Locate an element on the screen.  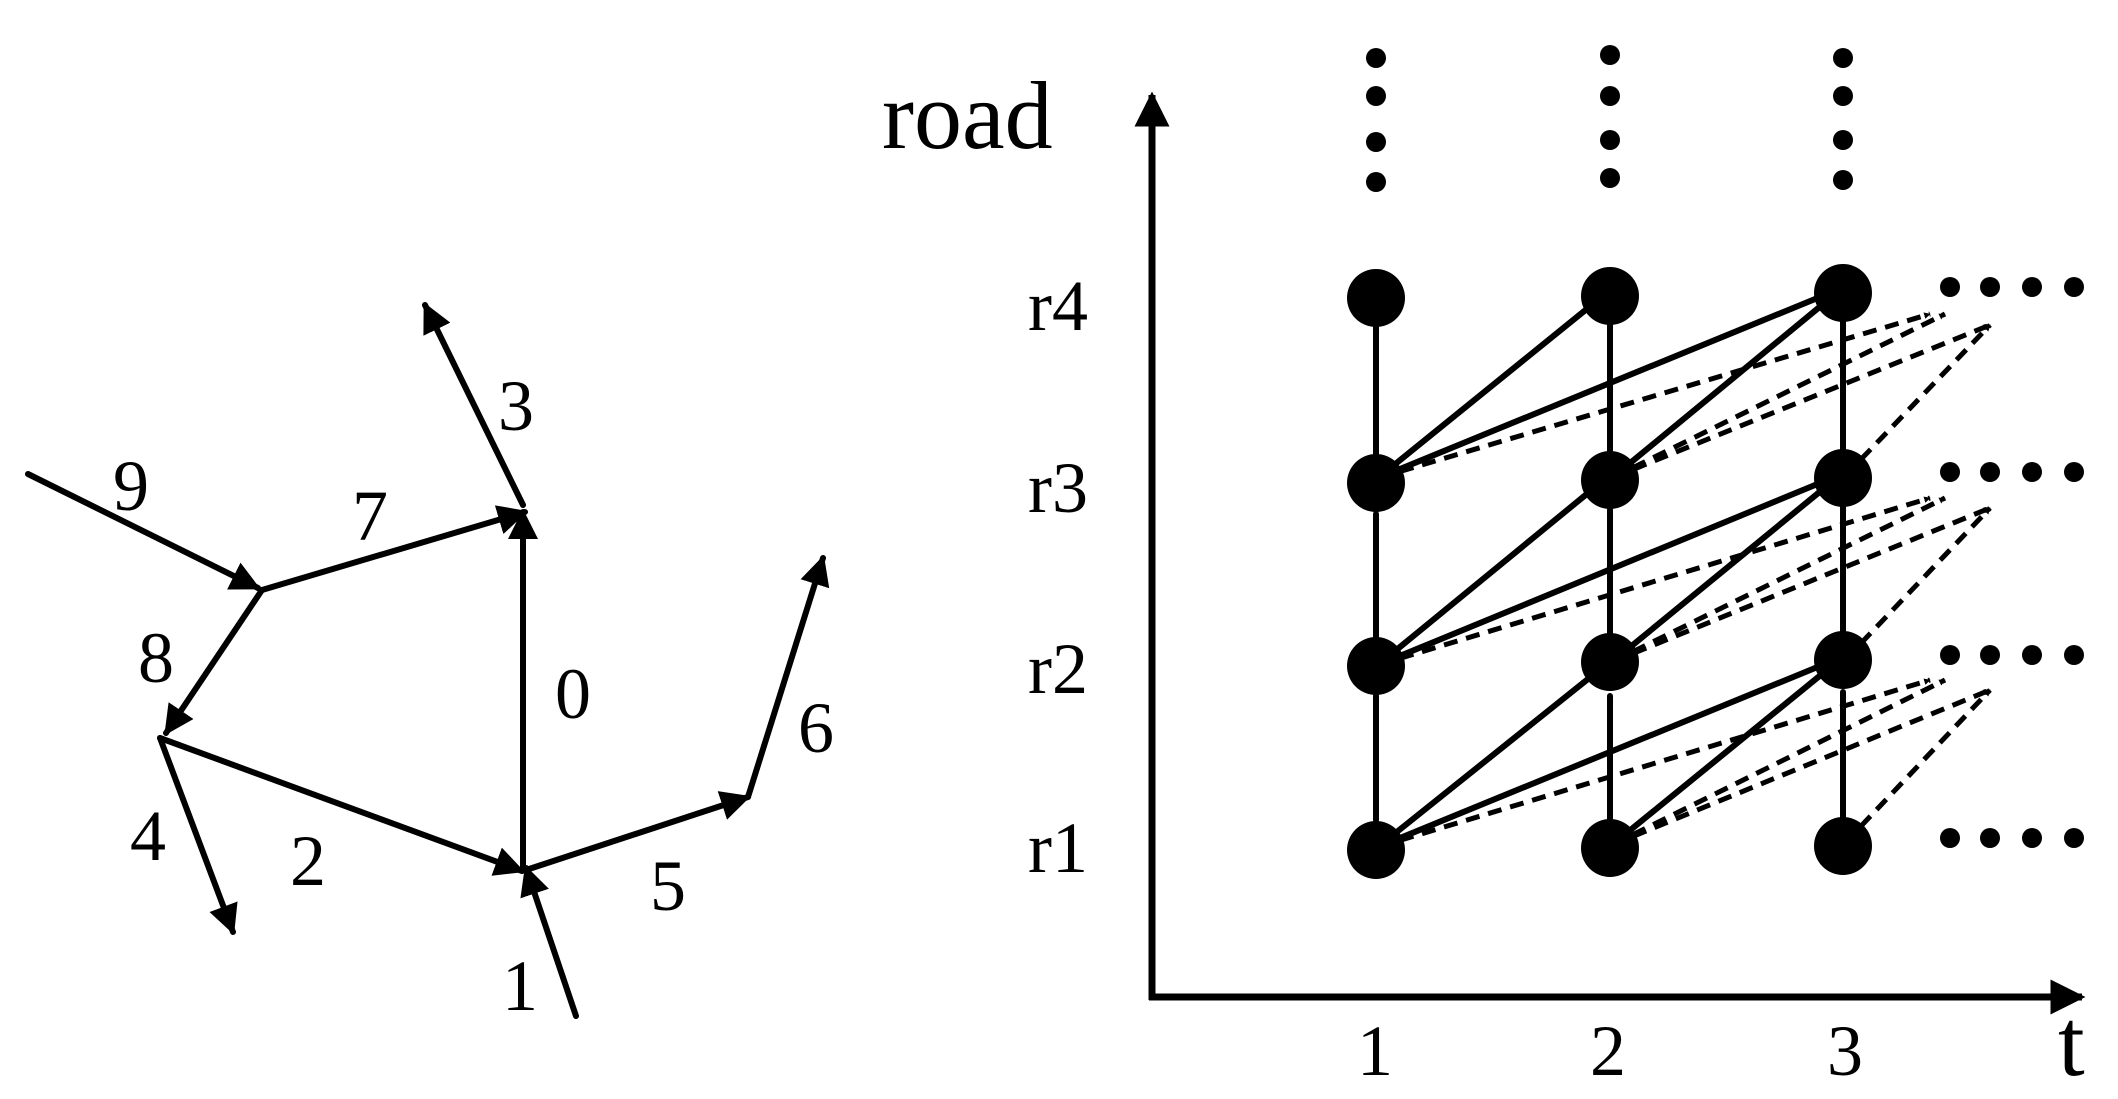
dashed-r1t2-r2t4b is located at coordinates (1801, 767).